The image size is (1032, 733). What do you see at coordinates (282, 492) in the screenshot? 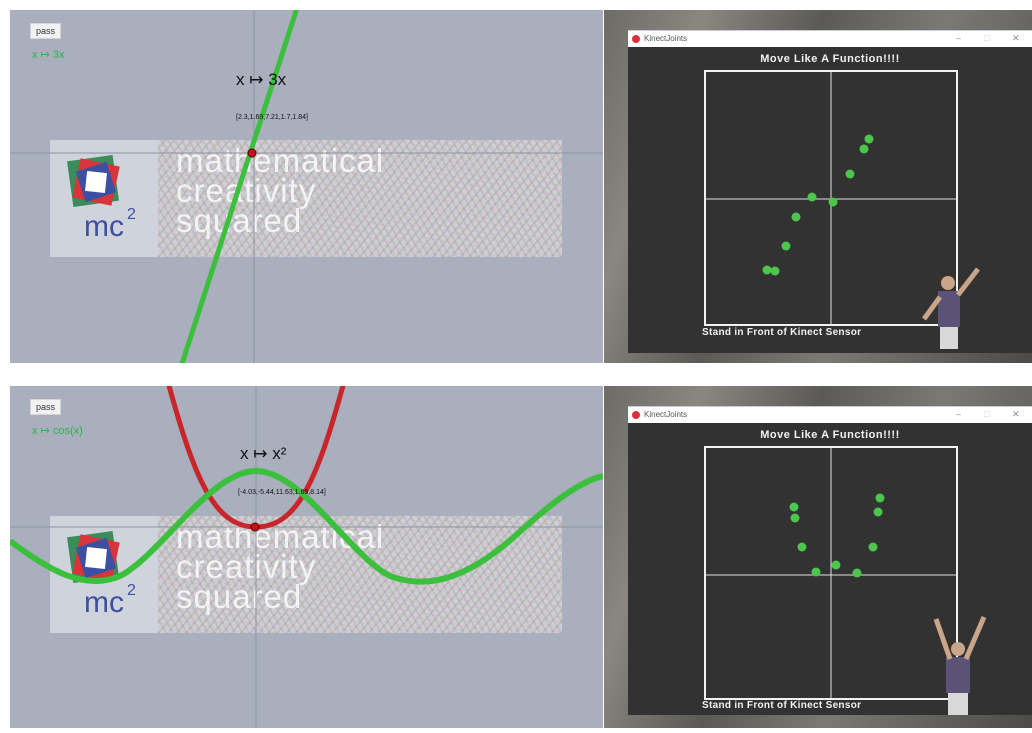
I see `coords-readout: [-4.03,-5.44,11.63,1.65,8.14]` at bounding box center [282, 492].